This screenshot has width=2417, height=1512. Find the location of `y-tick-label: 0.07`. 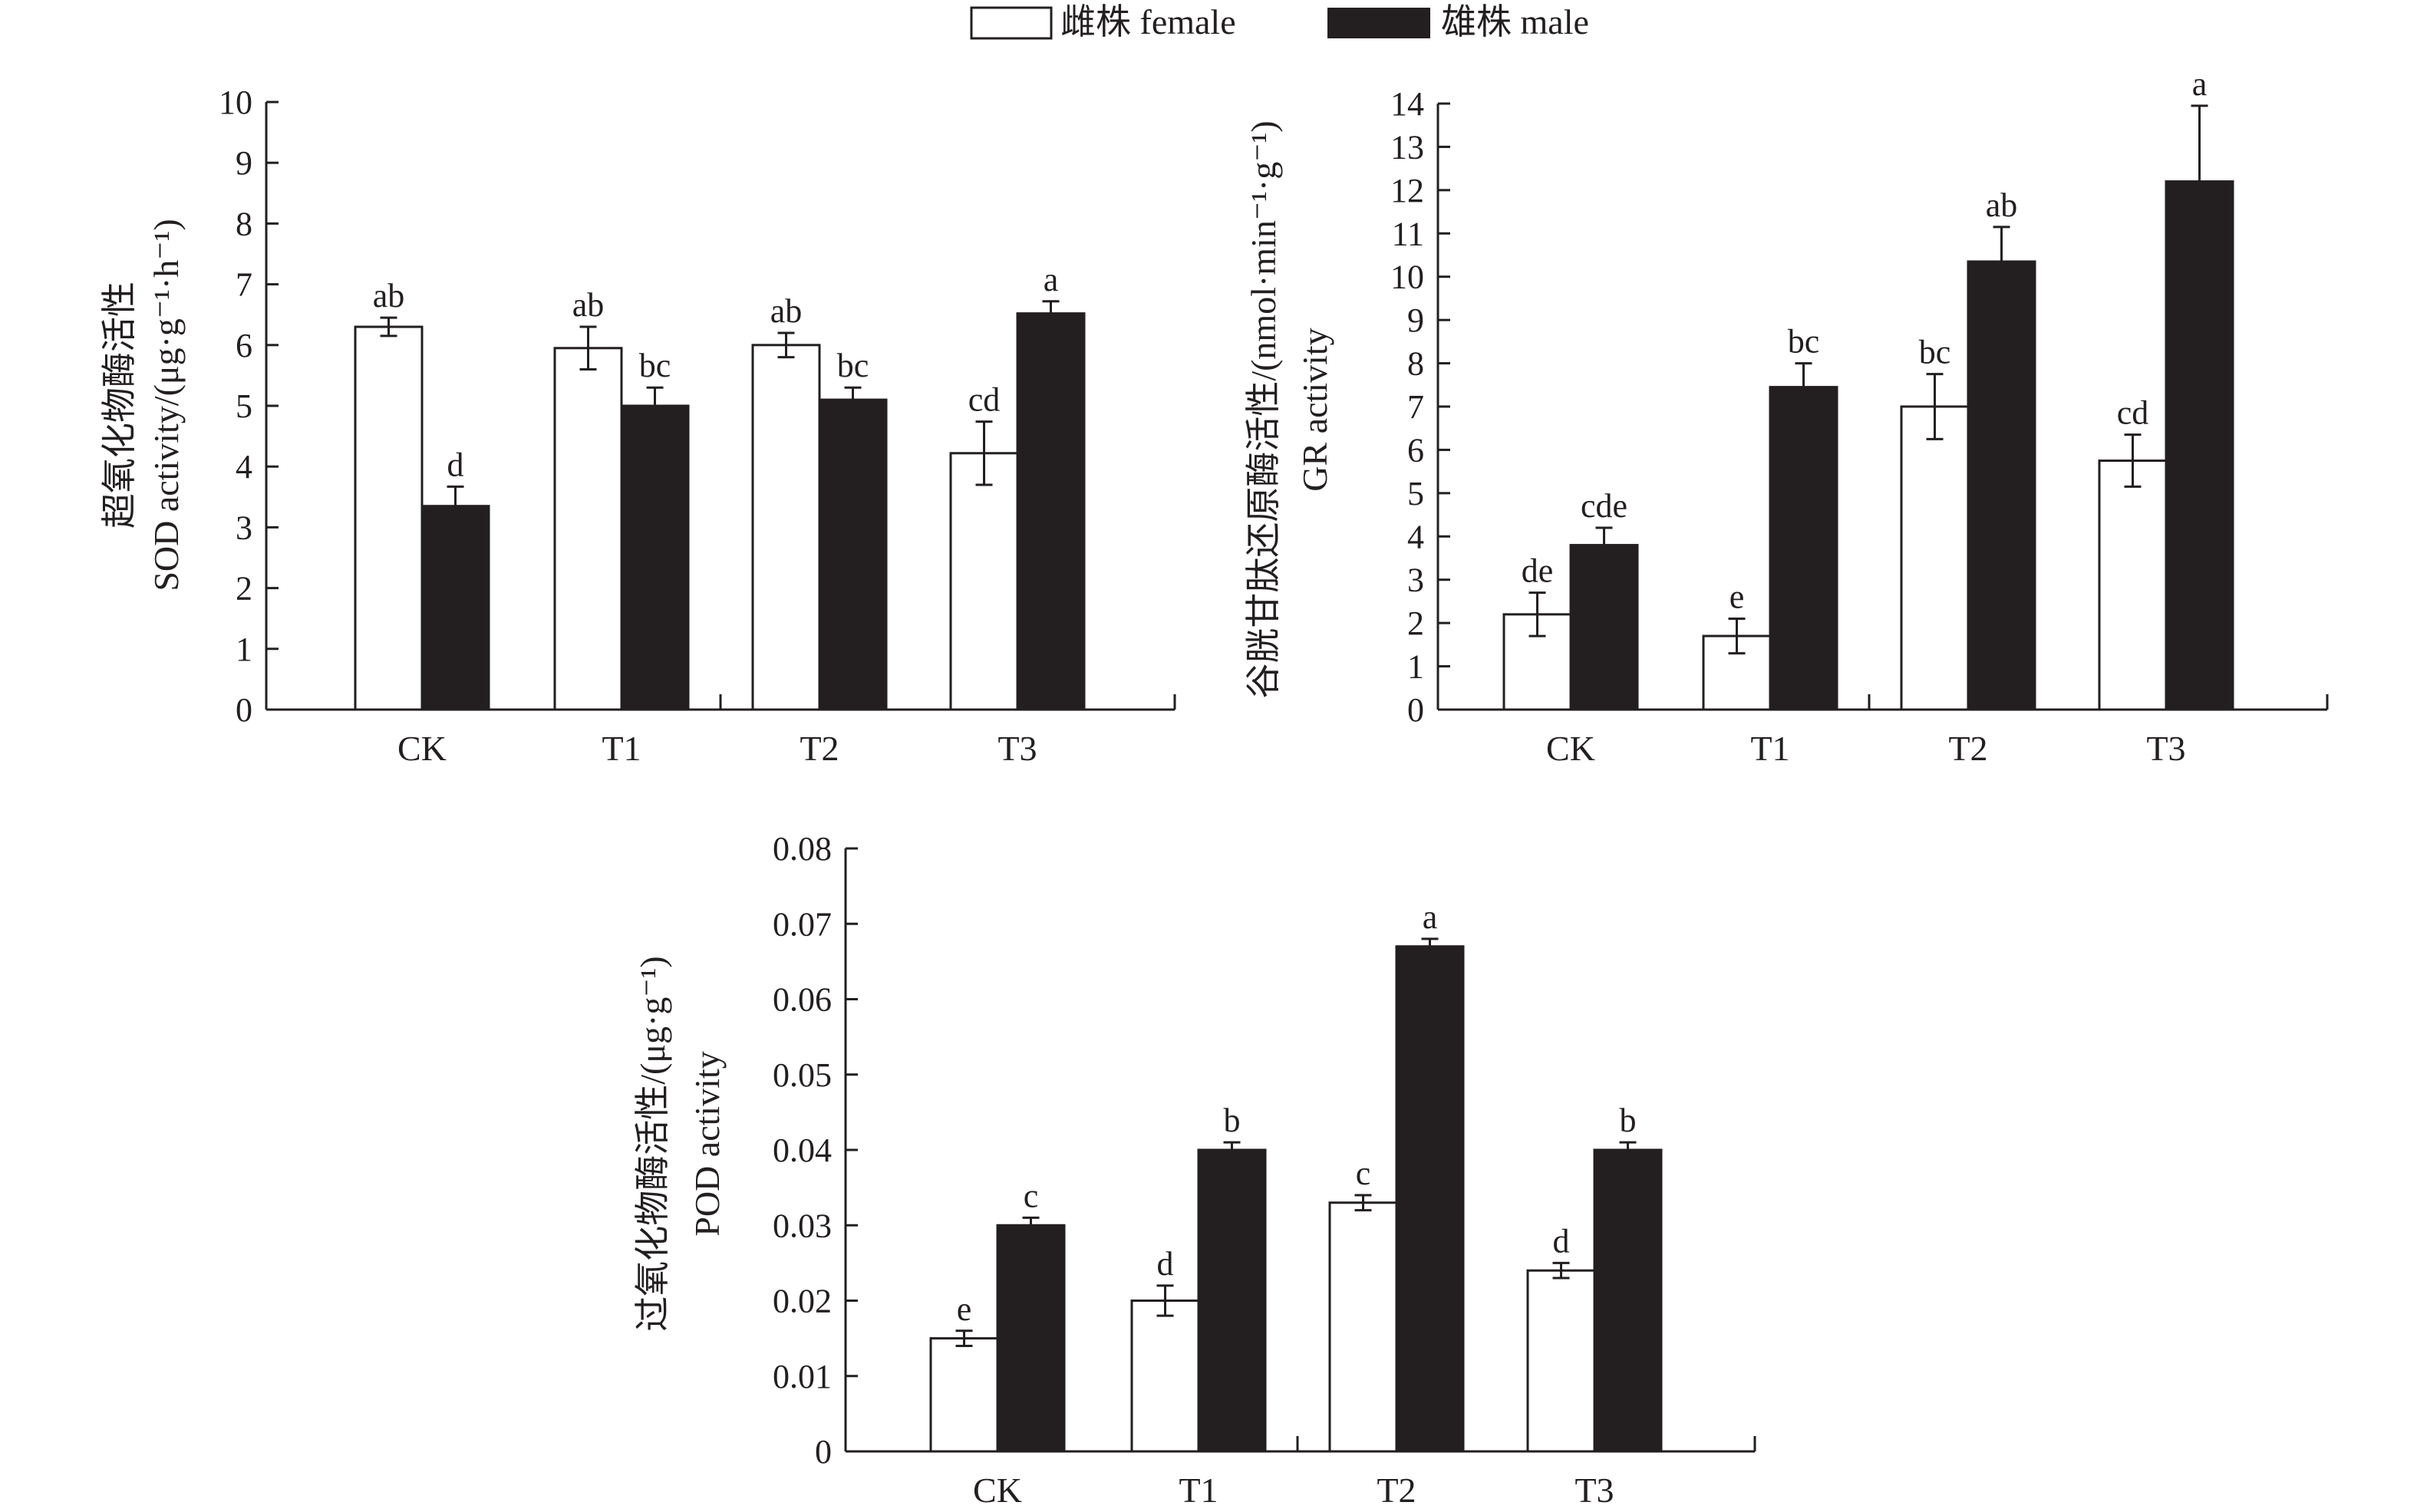

y-tick-label: 0.07 is located at coordinates (802, 924).